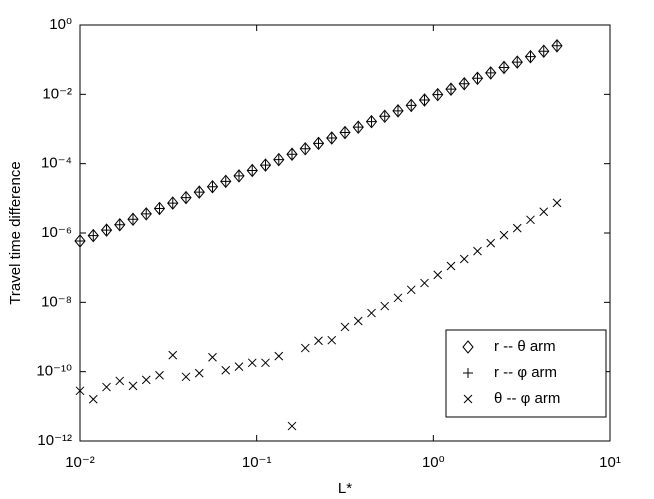 The height and width of the screenshot is (499, 654). Describe the element at coordinates (525, 346) in the screenshot. I see `legend-label: r -- θ arm` at that location.